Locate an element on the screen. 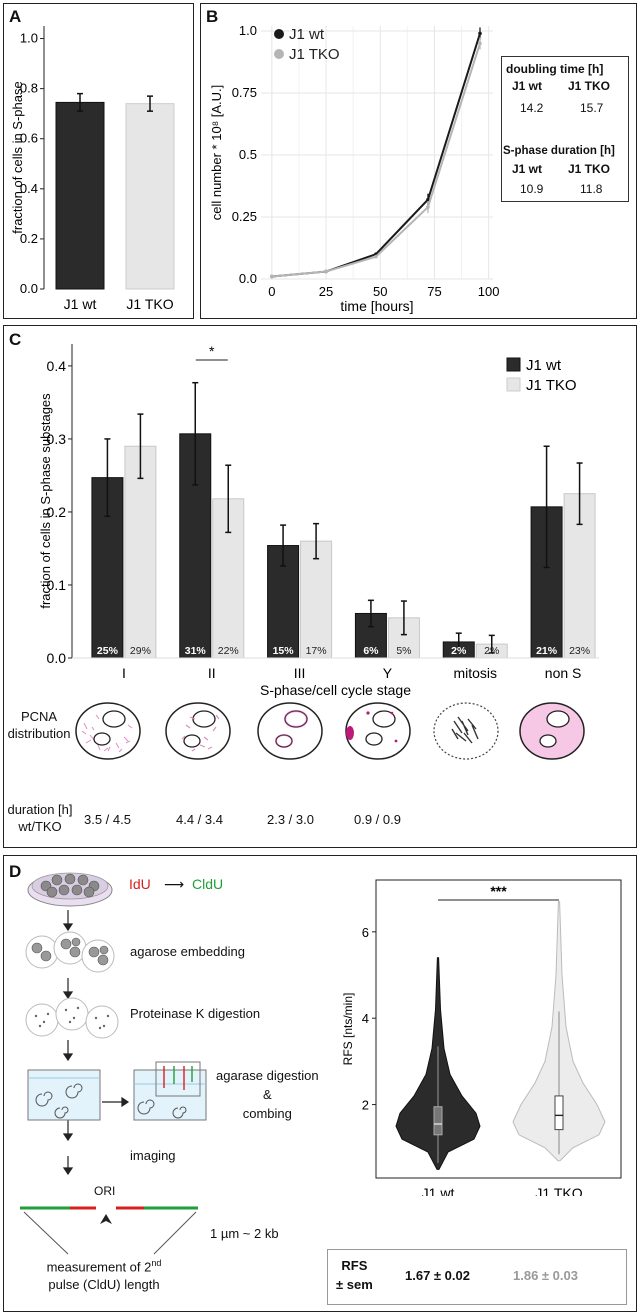 The width and height of the screenshot is (640, 1315). y-tick-label: 6 is located at coordinates (365, 932).